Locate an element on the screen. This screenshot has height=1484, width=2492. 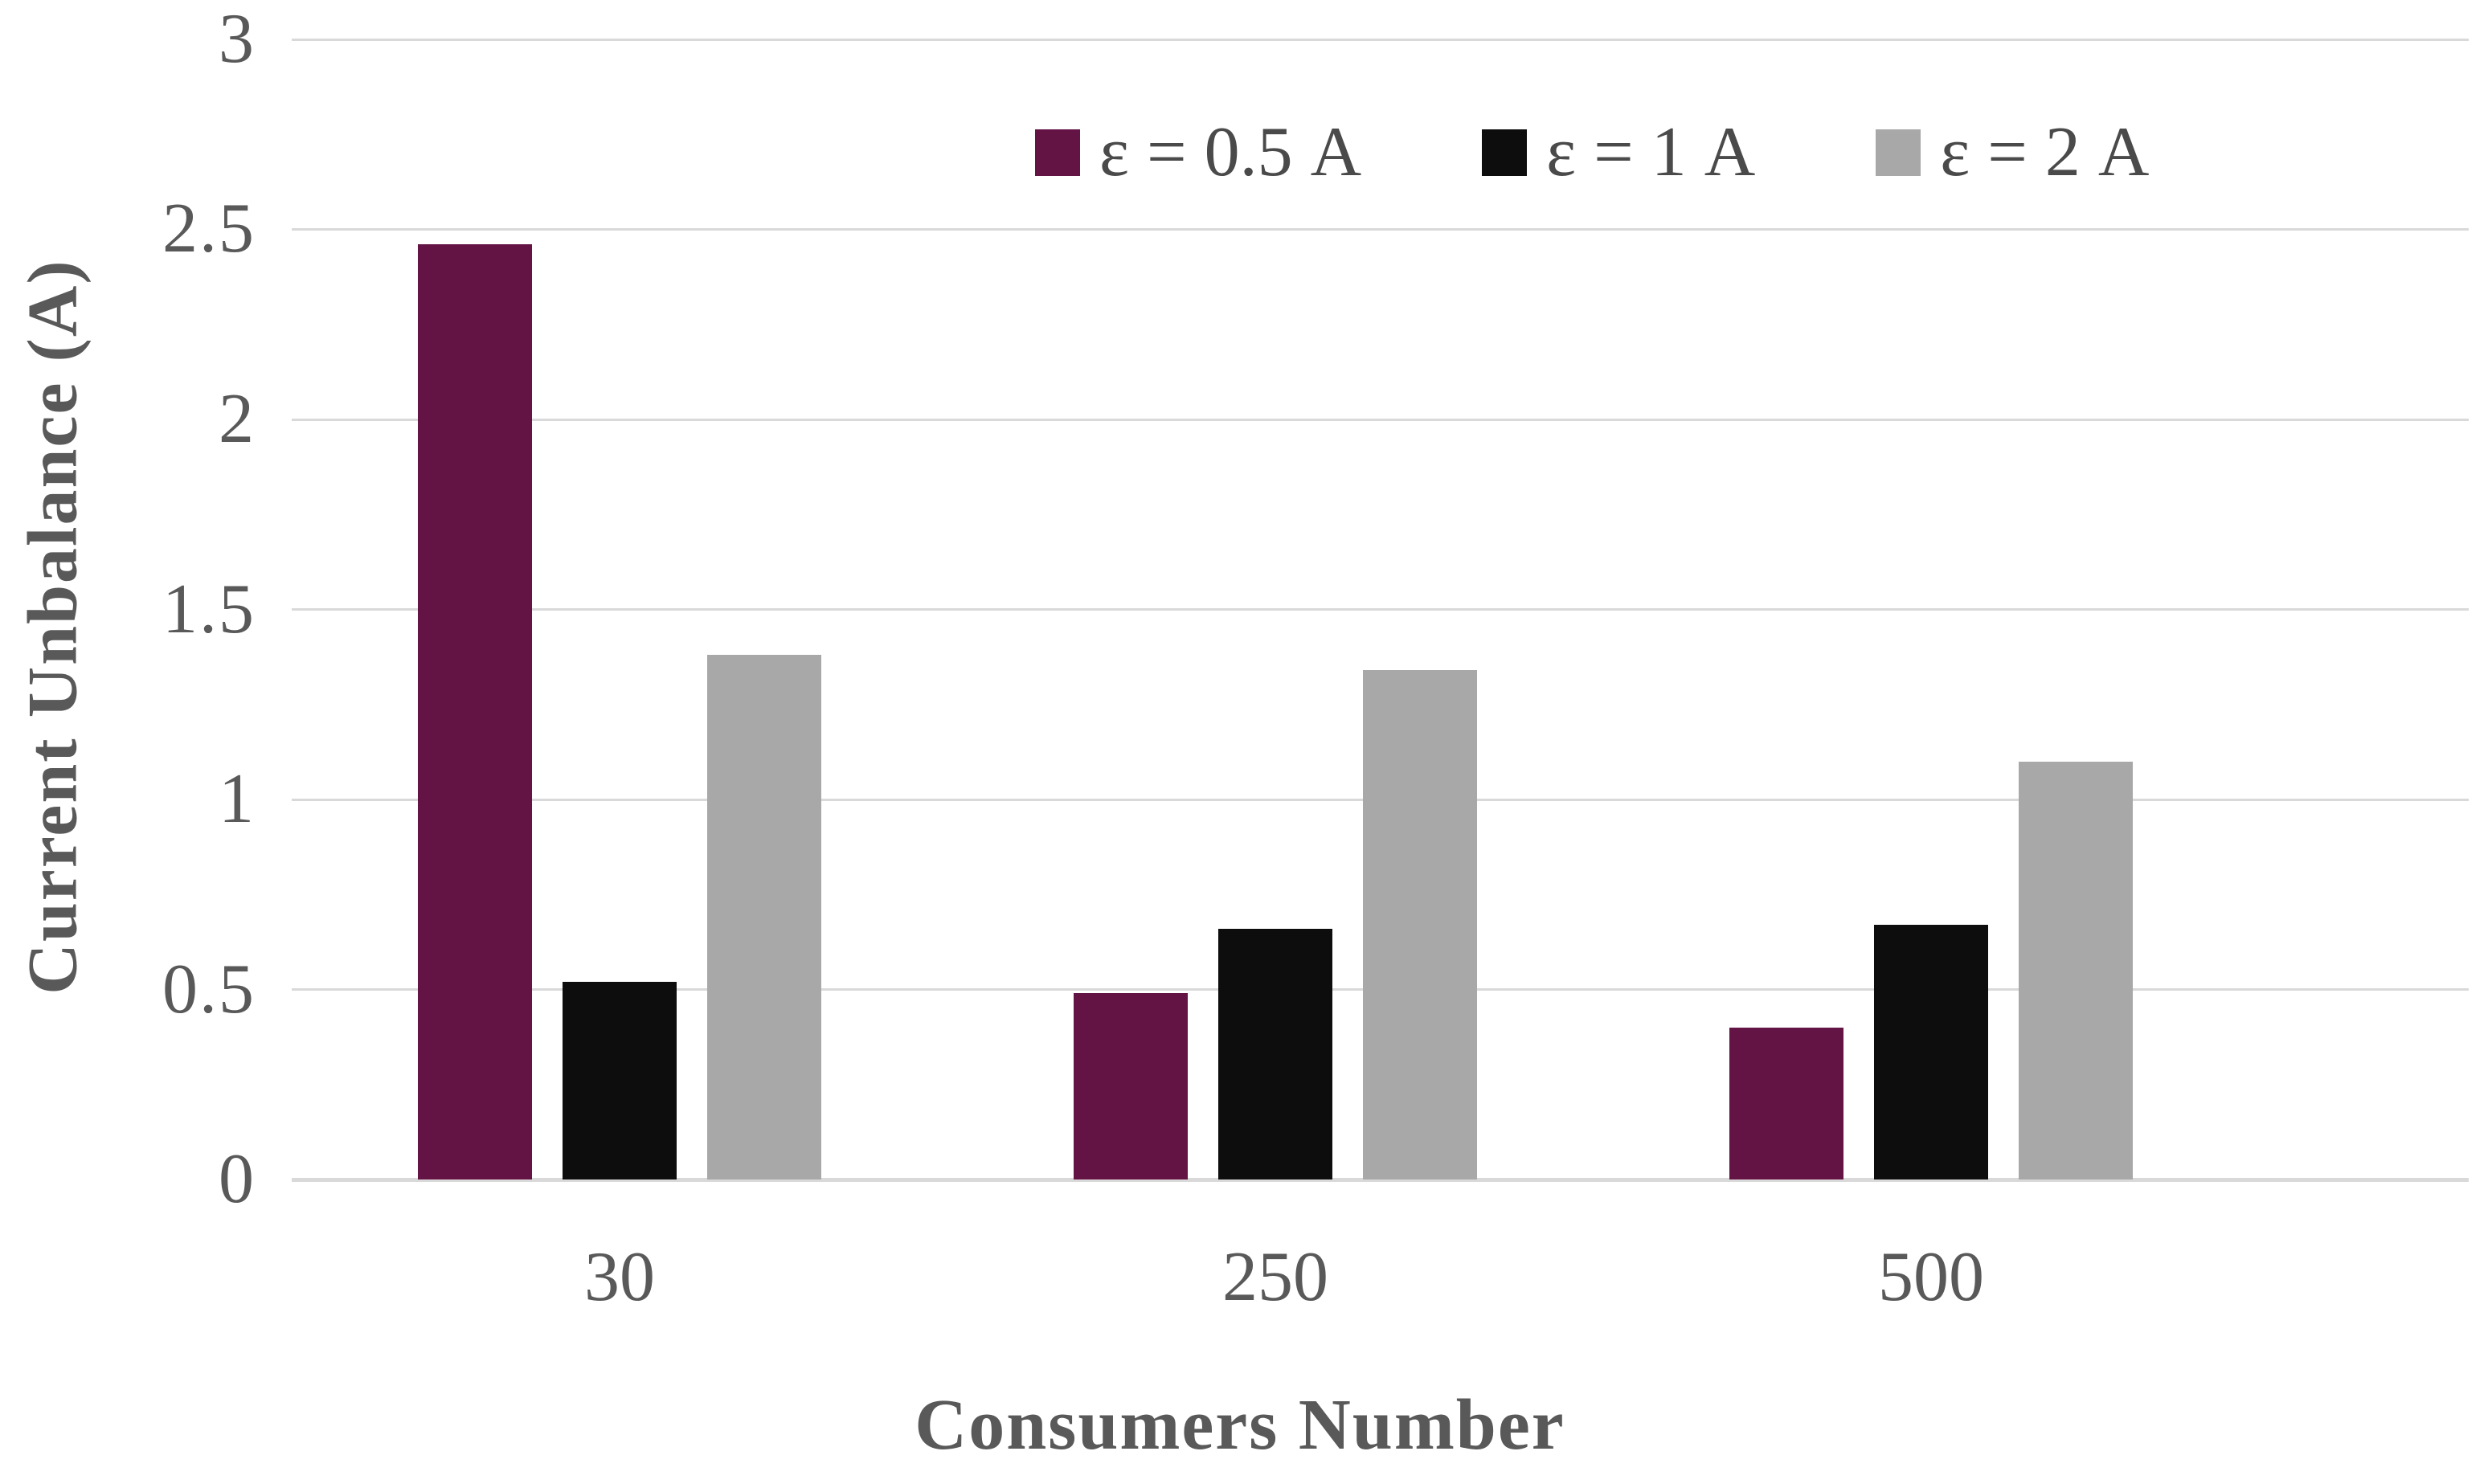
legend-item-eps-1: ε = 1 A is located at coordinates (1619, 152).